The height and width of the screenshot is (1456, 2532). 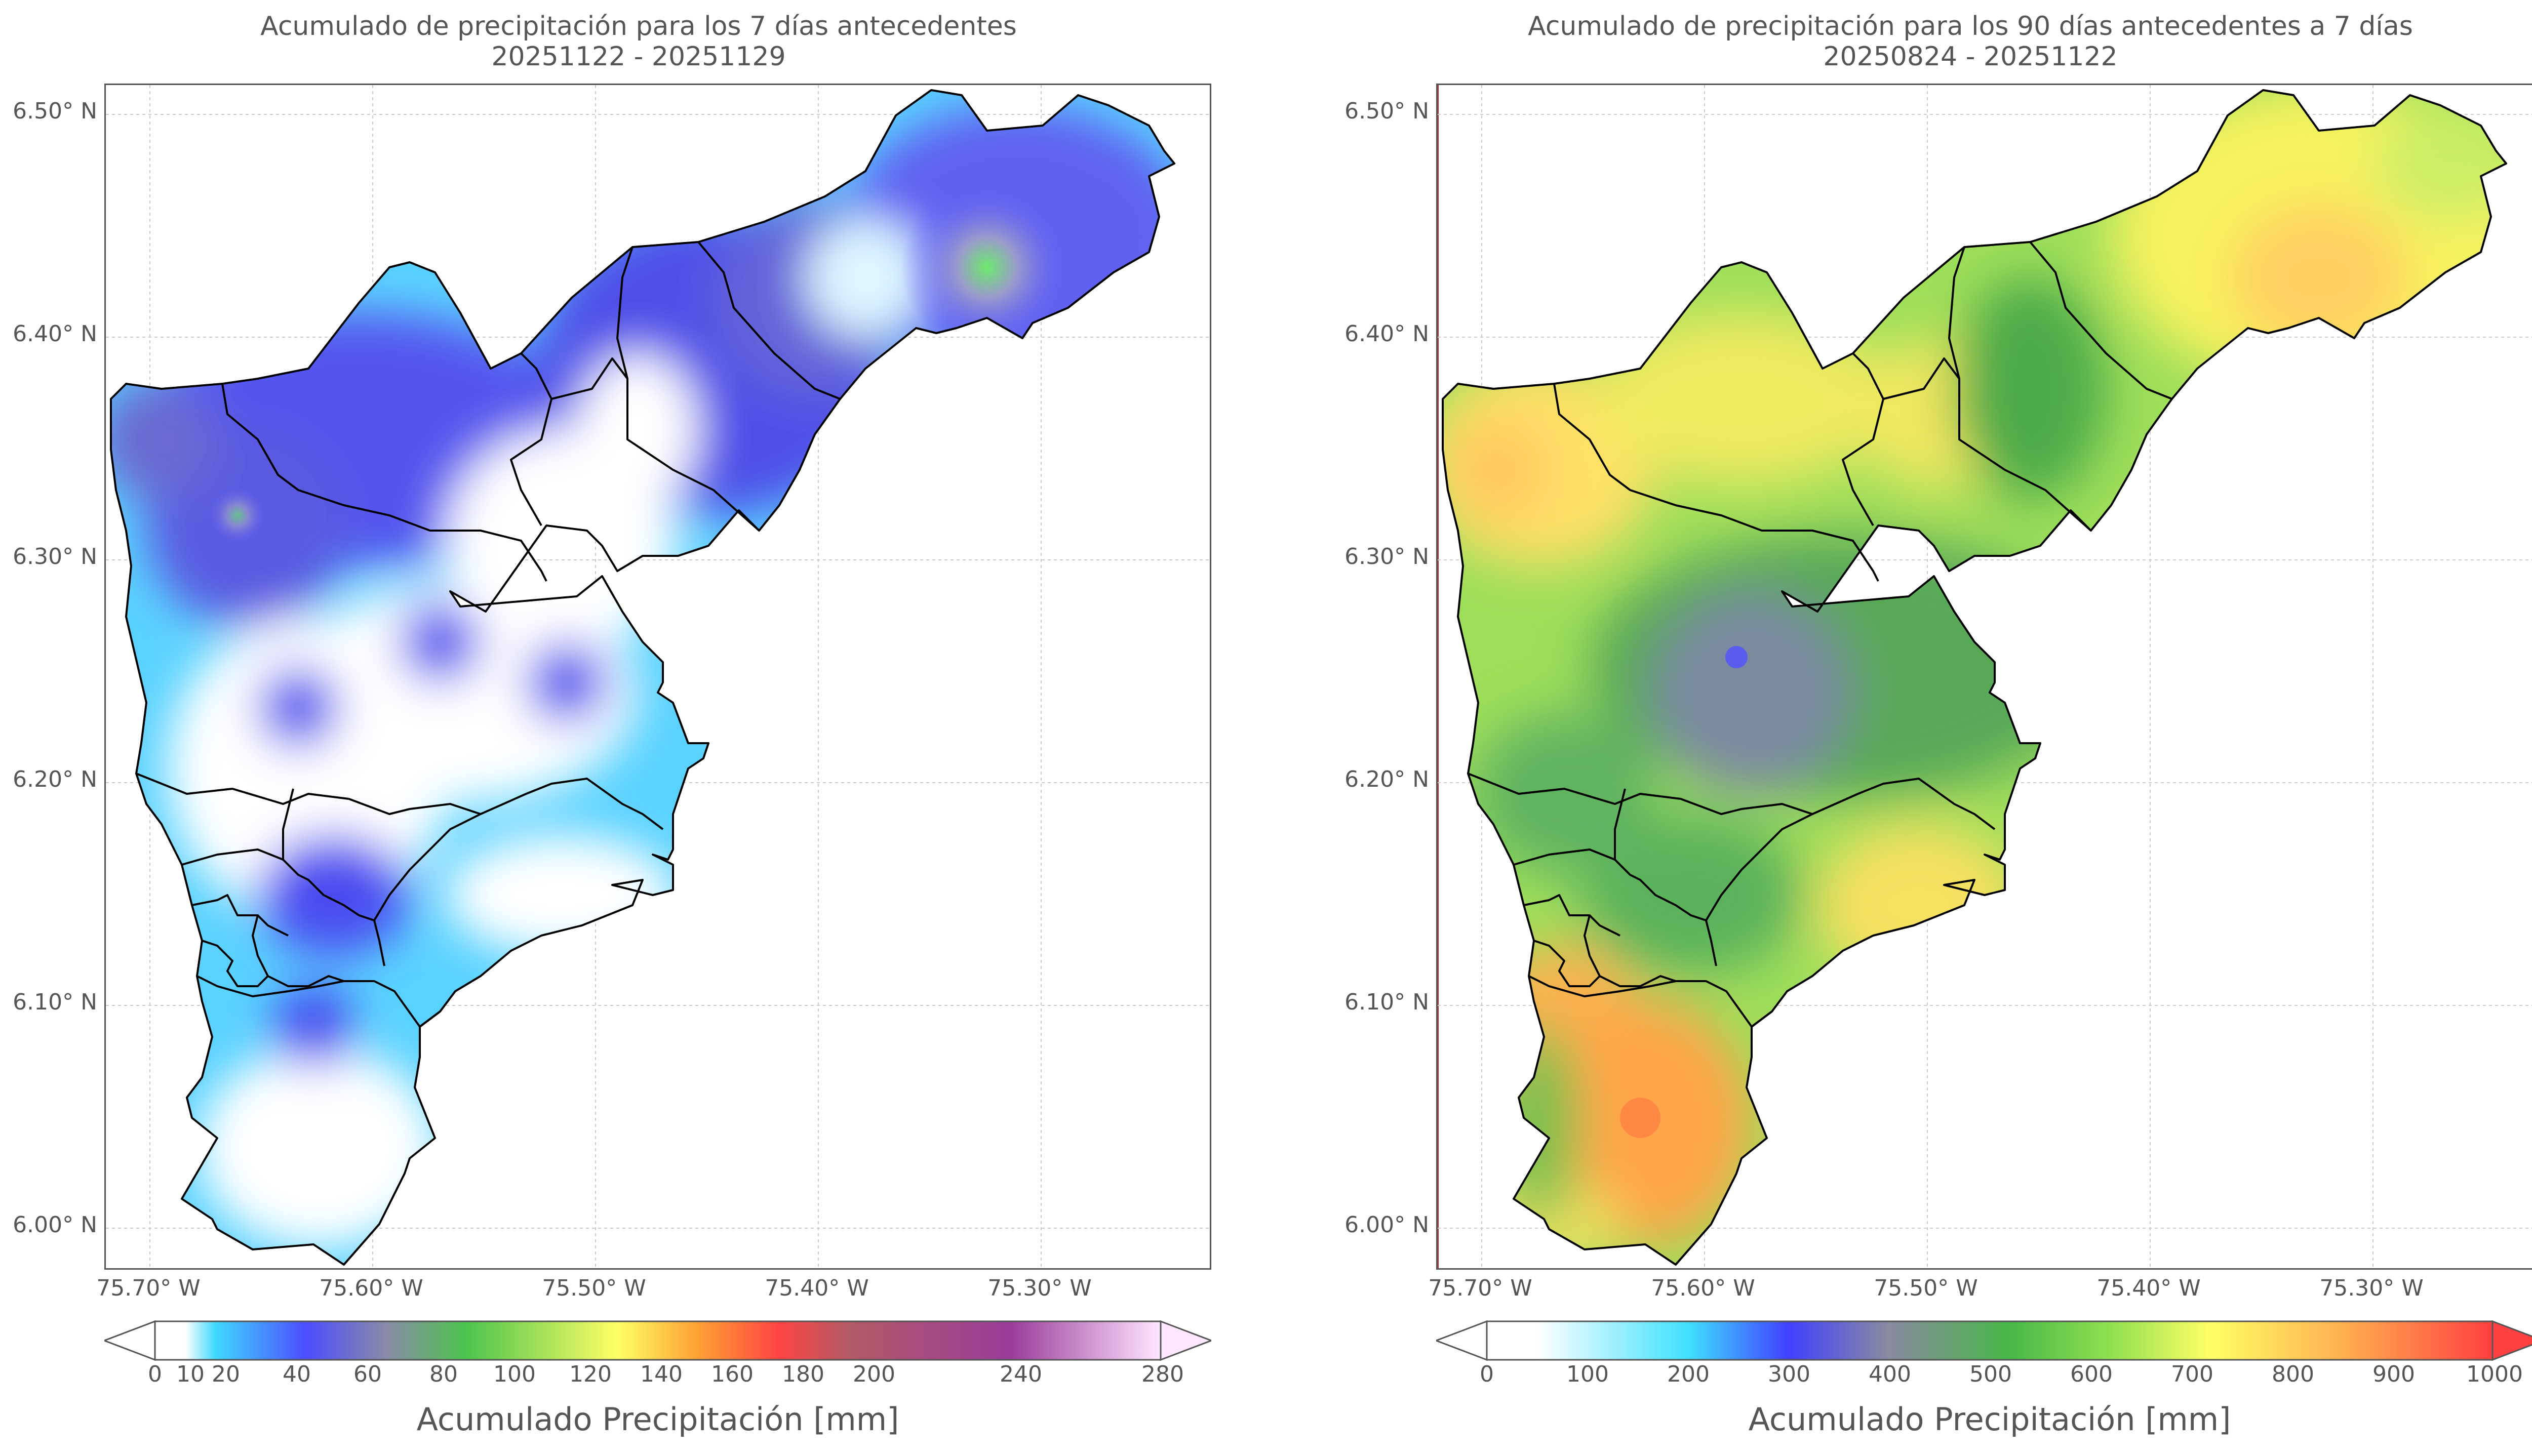 I want to click on colorbar-tick: 160, so click(x=732, y=1374).